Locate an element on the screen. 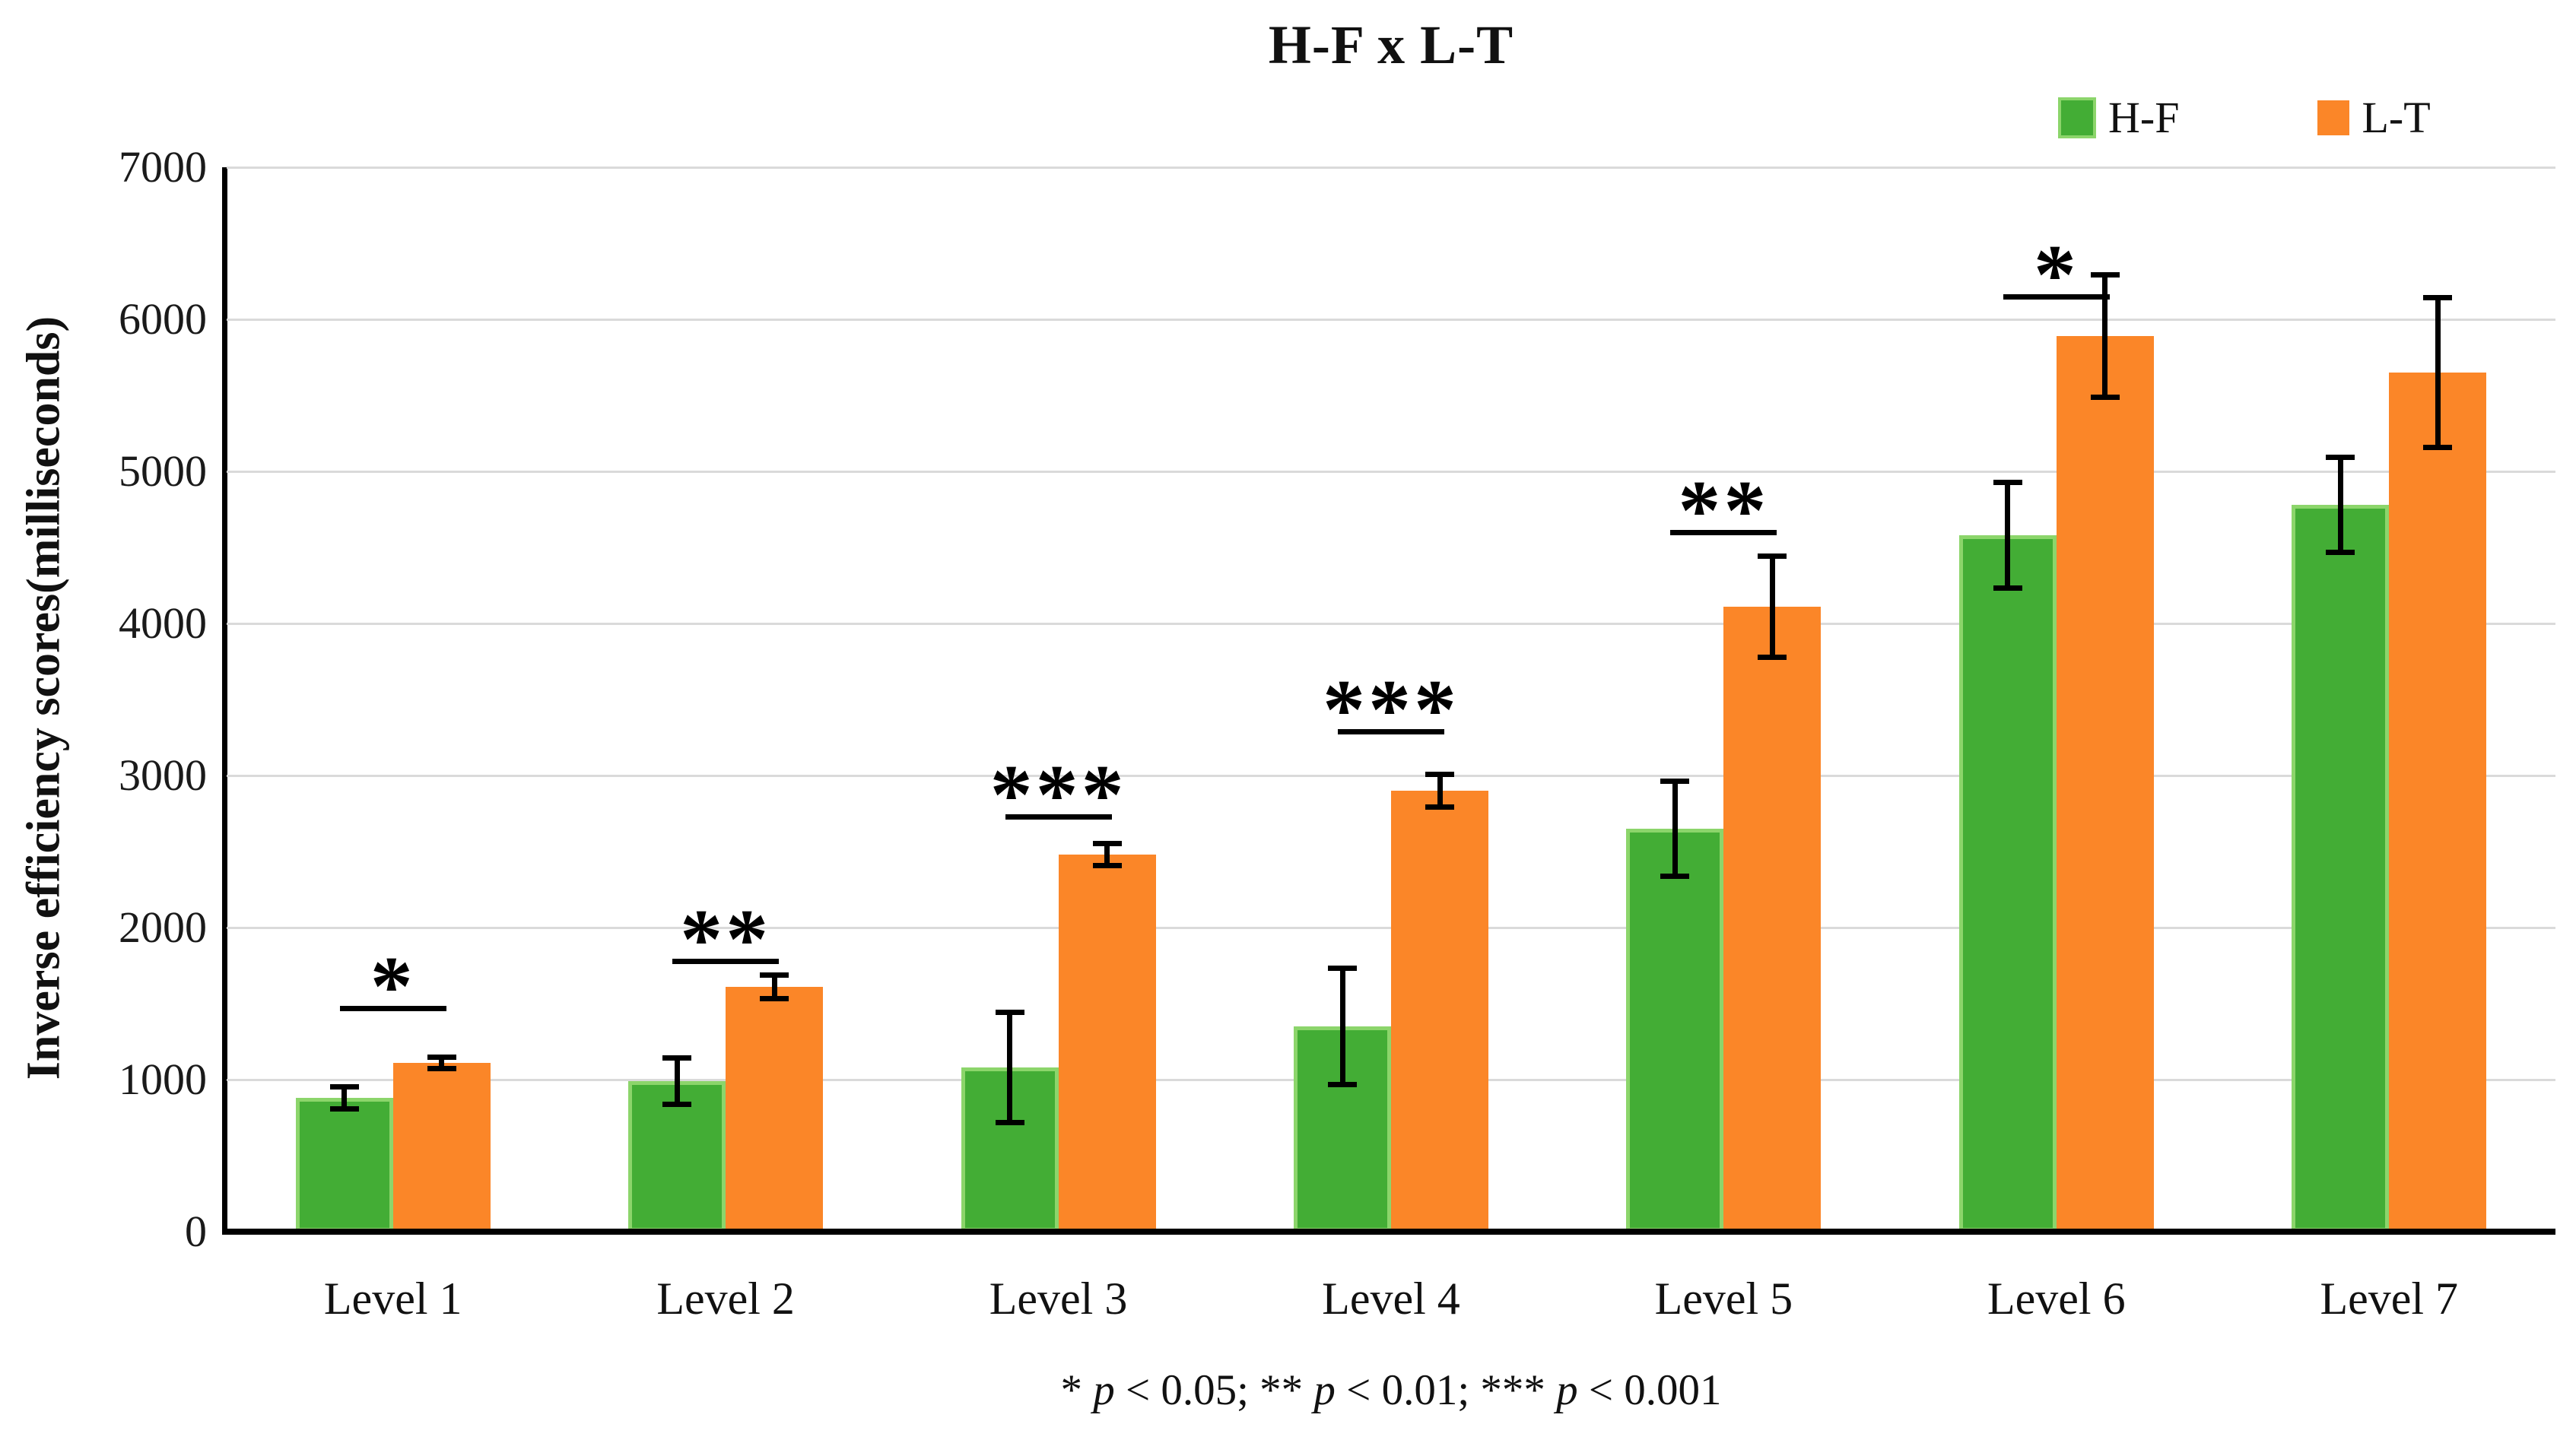 Image resolution: width=2576 pixels, height=1440 pixels. y-tick-label-6000: 6000 is located at coordinates (163, 319).